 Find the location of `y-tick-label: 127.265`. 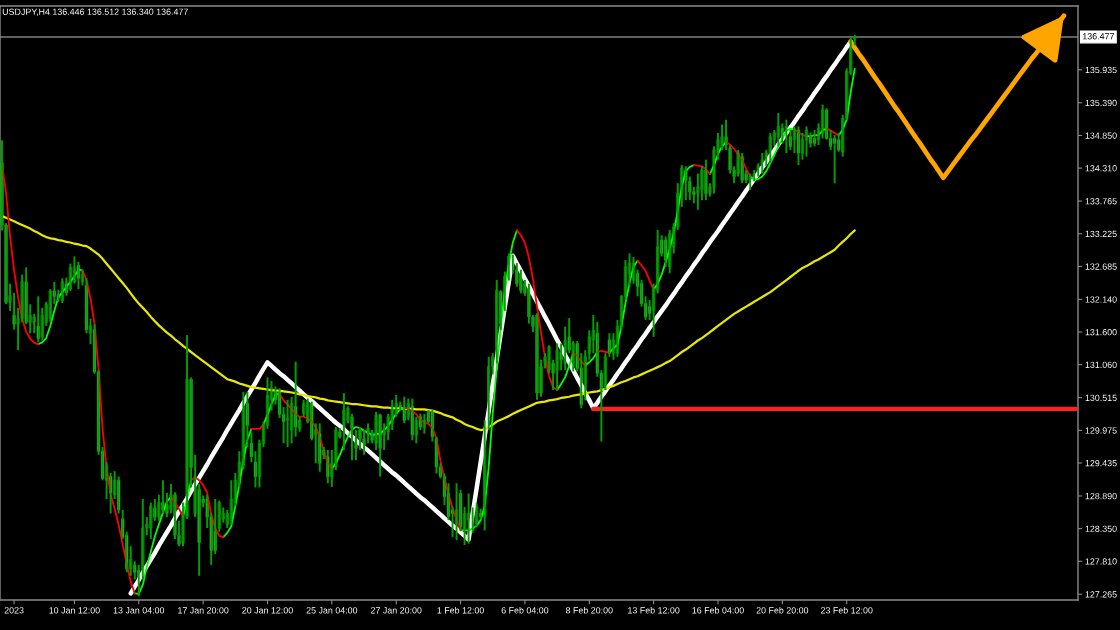

y-tick-label: 127.265 is located at coordinates (1101, 594).